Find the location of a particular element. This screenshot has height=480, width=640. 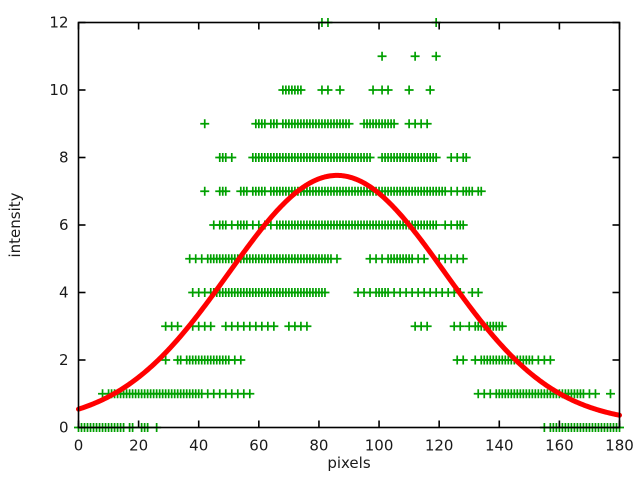

x-tick-label: 180 is located at coordinates (619, 446).